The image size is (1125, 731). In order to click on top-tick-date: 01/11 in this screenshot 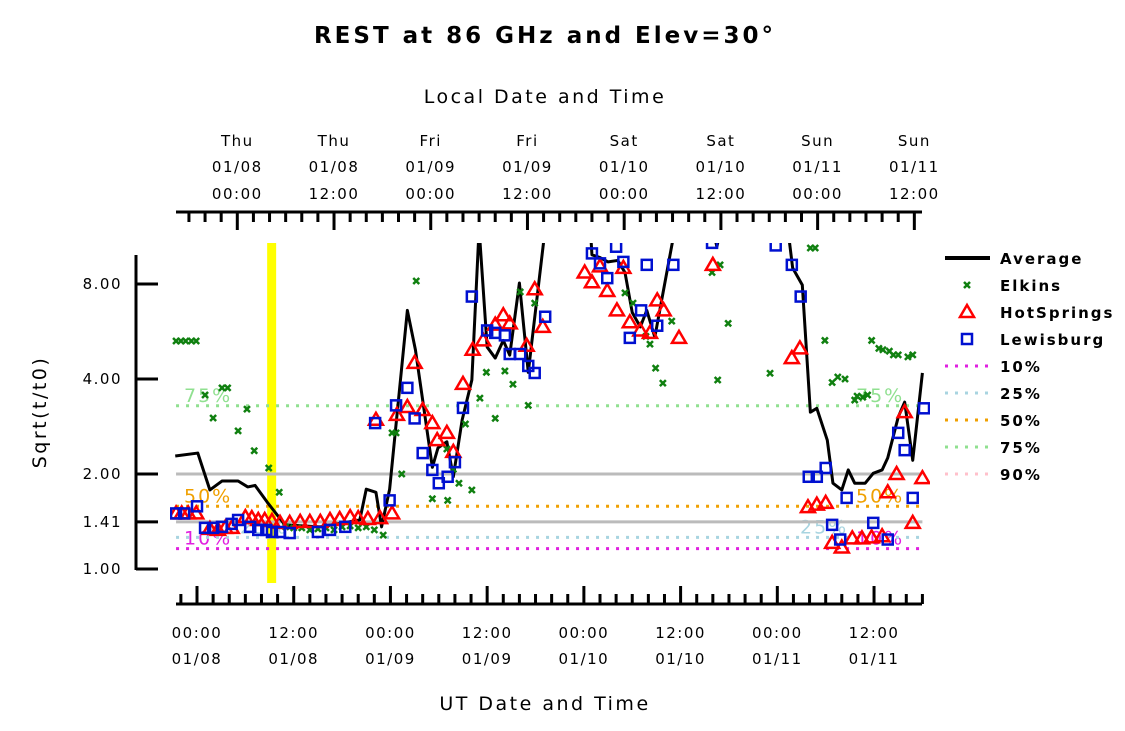, I will do `click(817, 167)`.